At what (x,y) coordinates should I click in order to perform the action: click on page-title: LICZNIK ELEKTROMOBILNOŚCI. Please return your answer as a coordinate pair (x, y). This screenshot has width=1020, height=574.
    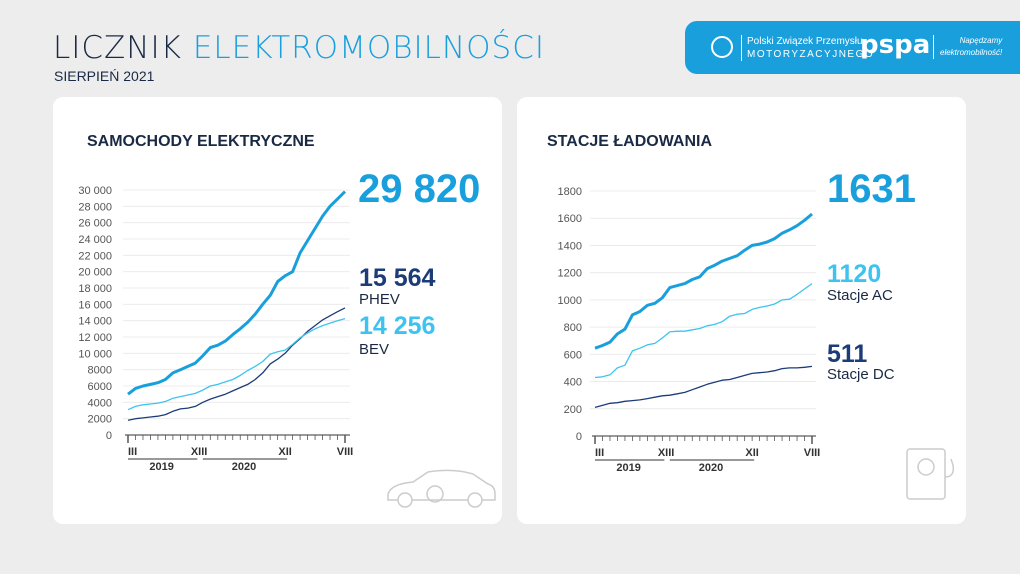
    Looking at the image, I should click on (299, 48).